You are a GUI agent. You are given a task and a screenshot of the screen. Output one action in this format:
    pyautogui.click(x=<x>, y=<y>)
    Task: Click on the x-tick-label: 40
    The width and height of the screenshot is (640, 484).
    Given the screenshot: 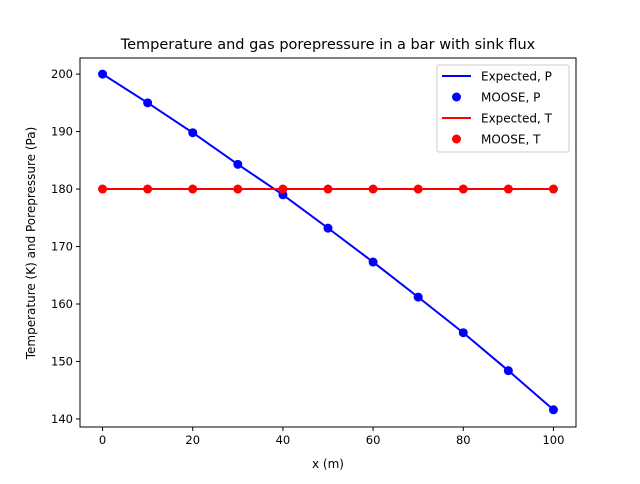 What is the action you would take?
    pyautogui.click(x=283, y=440)
    